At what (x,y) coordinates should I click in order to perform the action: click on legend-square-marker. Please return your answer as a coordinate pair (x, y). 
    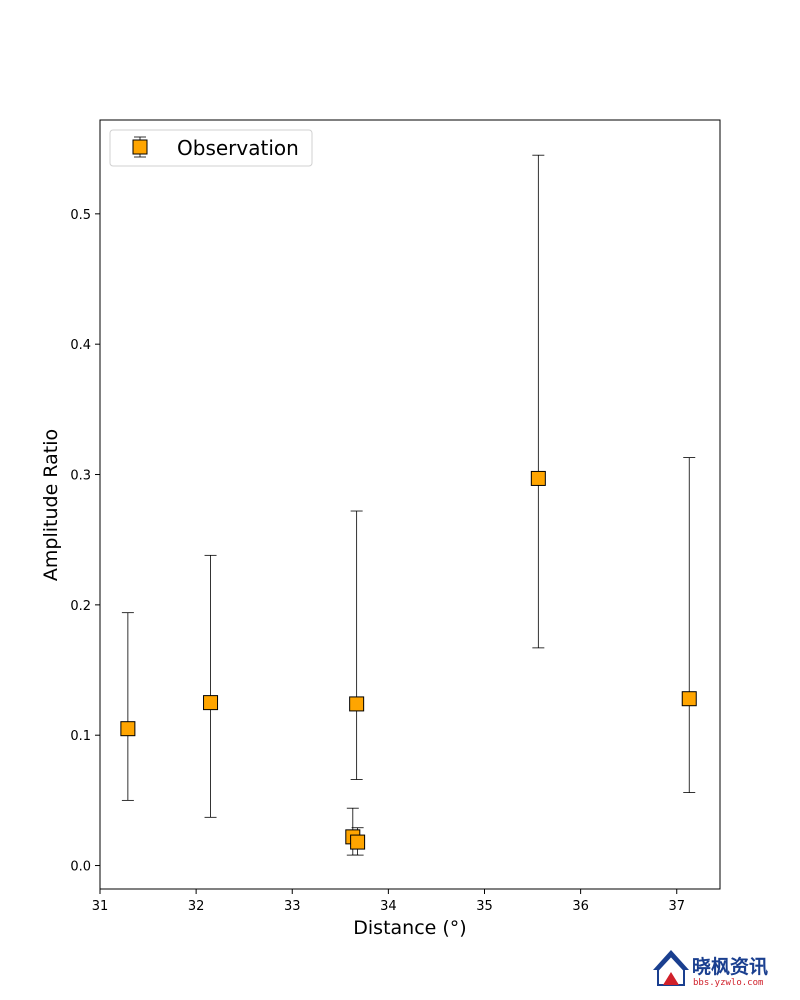
    Looking at the image, I should click on (140, 147).